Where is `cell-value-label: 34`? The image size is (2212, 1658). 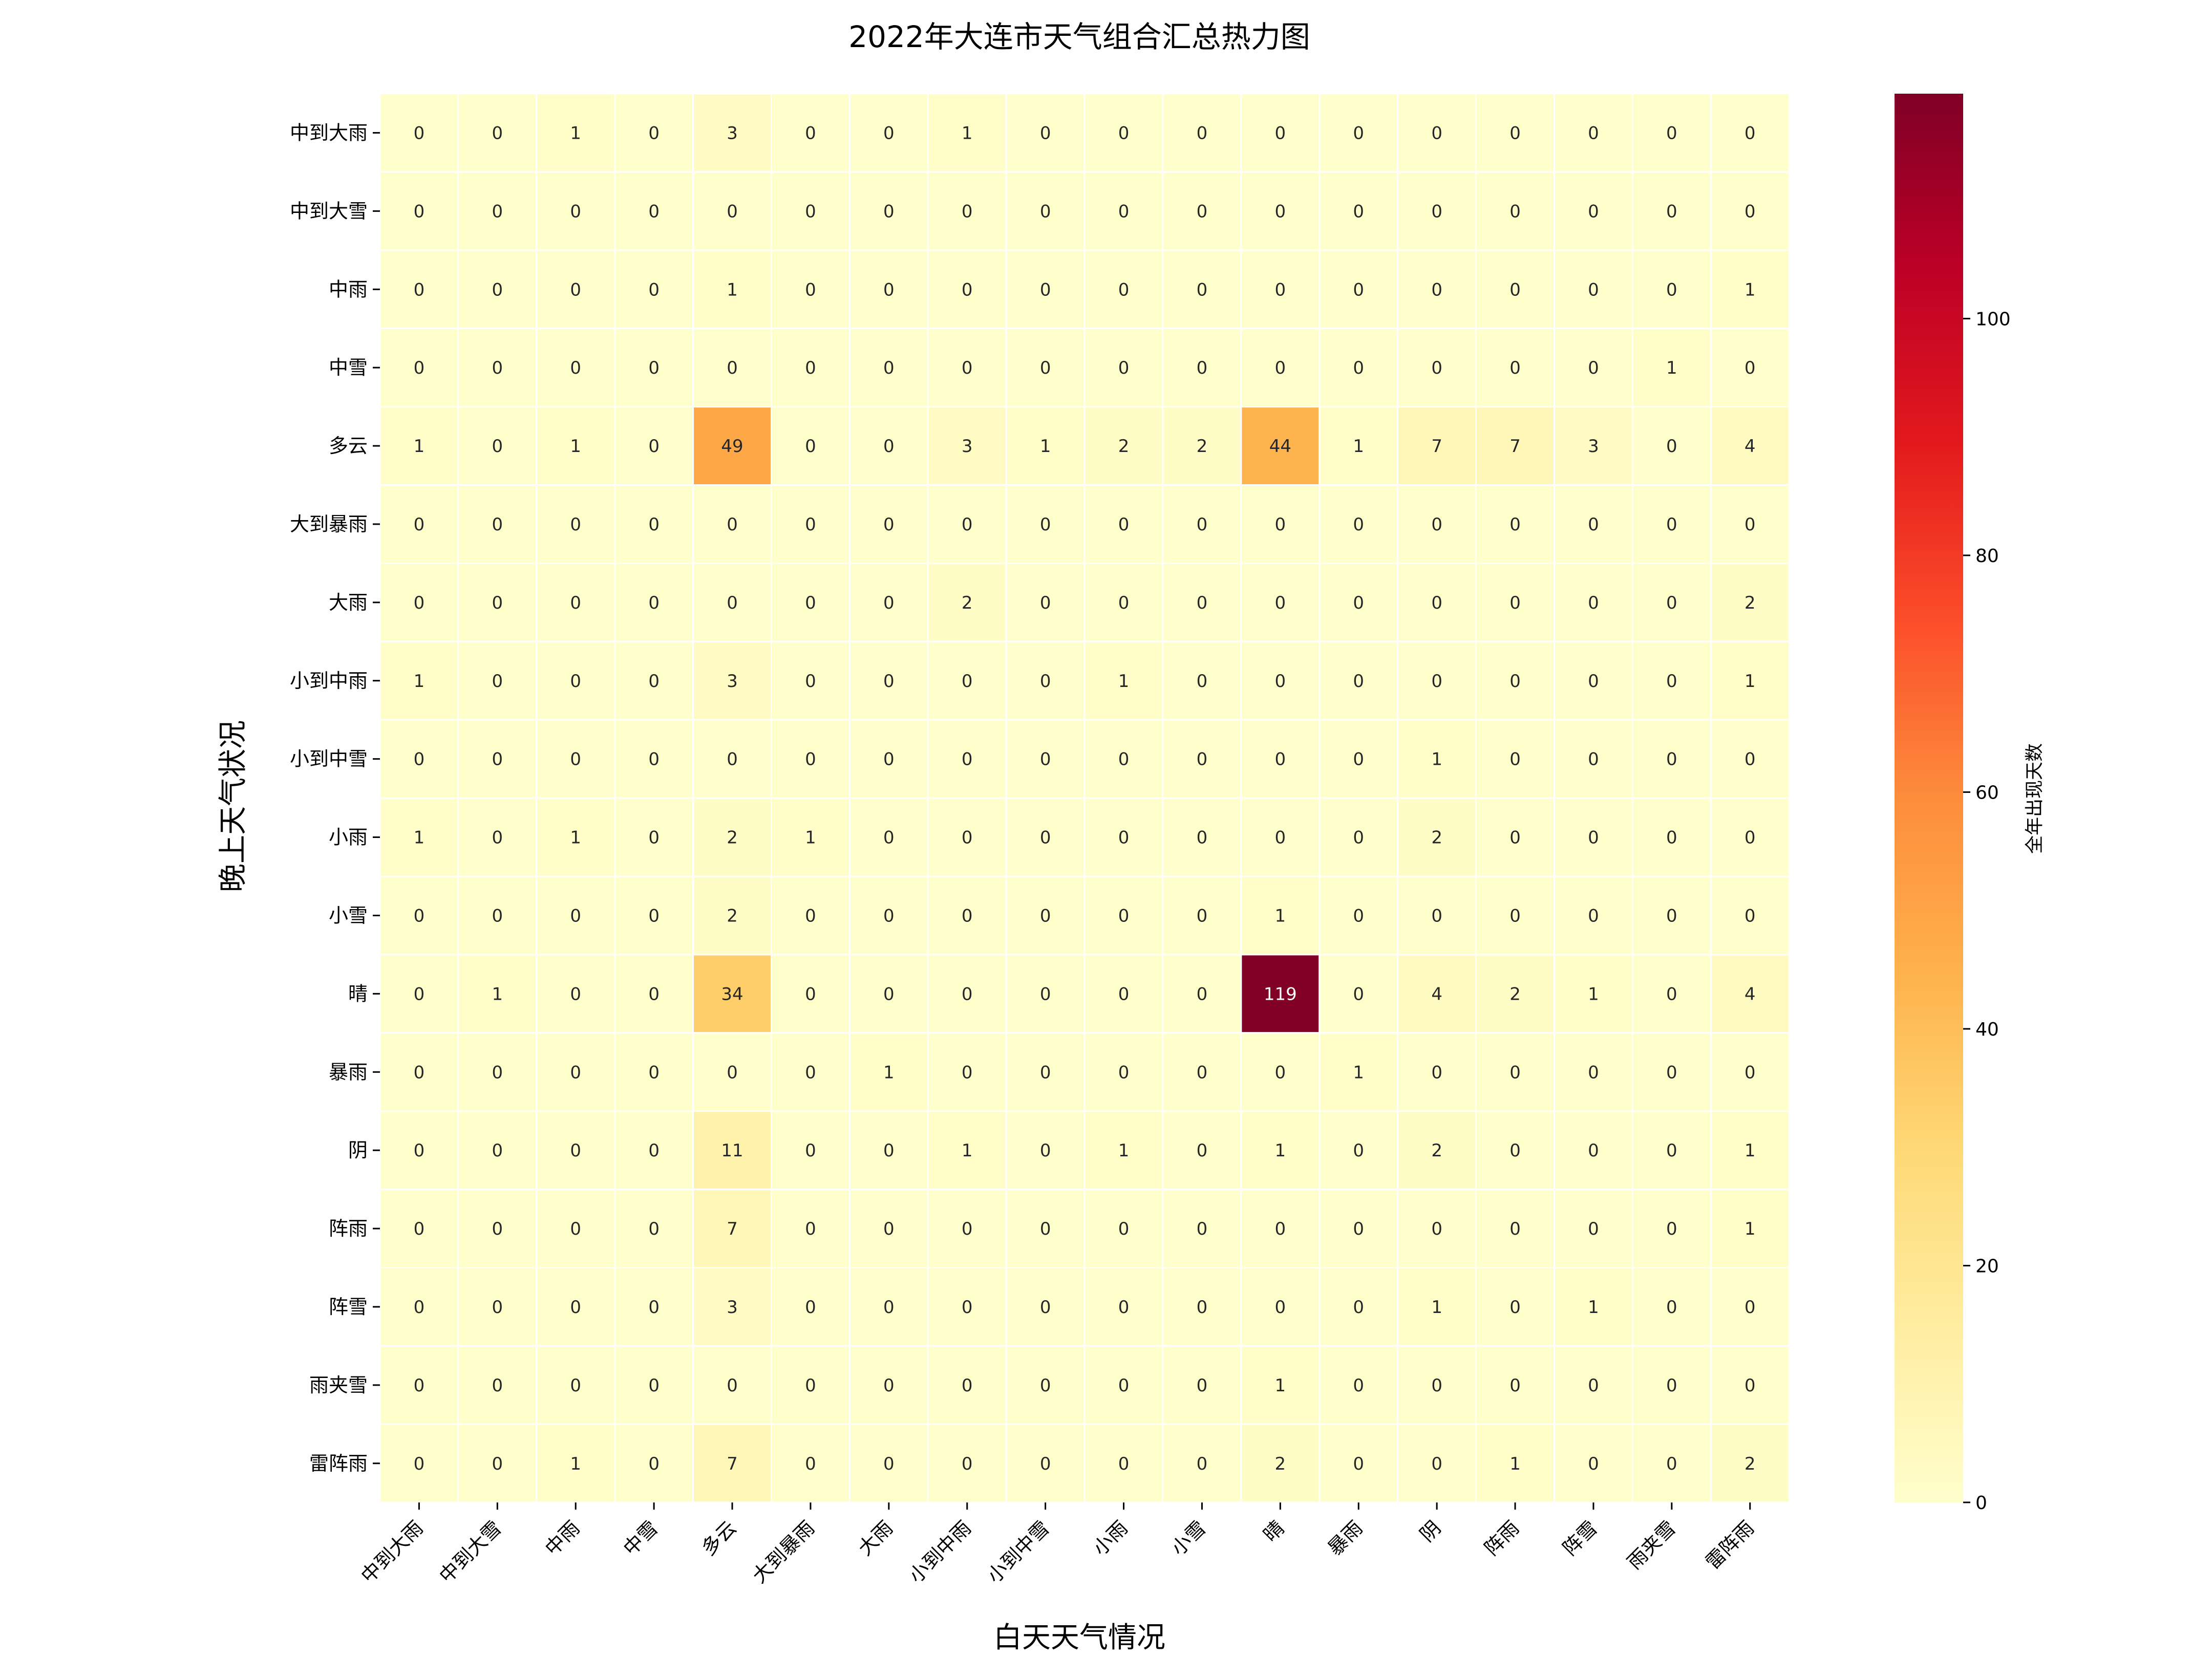 cell-value-label: 34 is located at coordinates (732, 994).